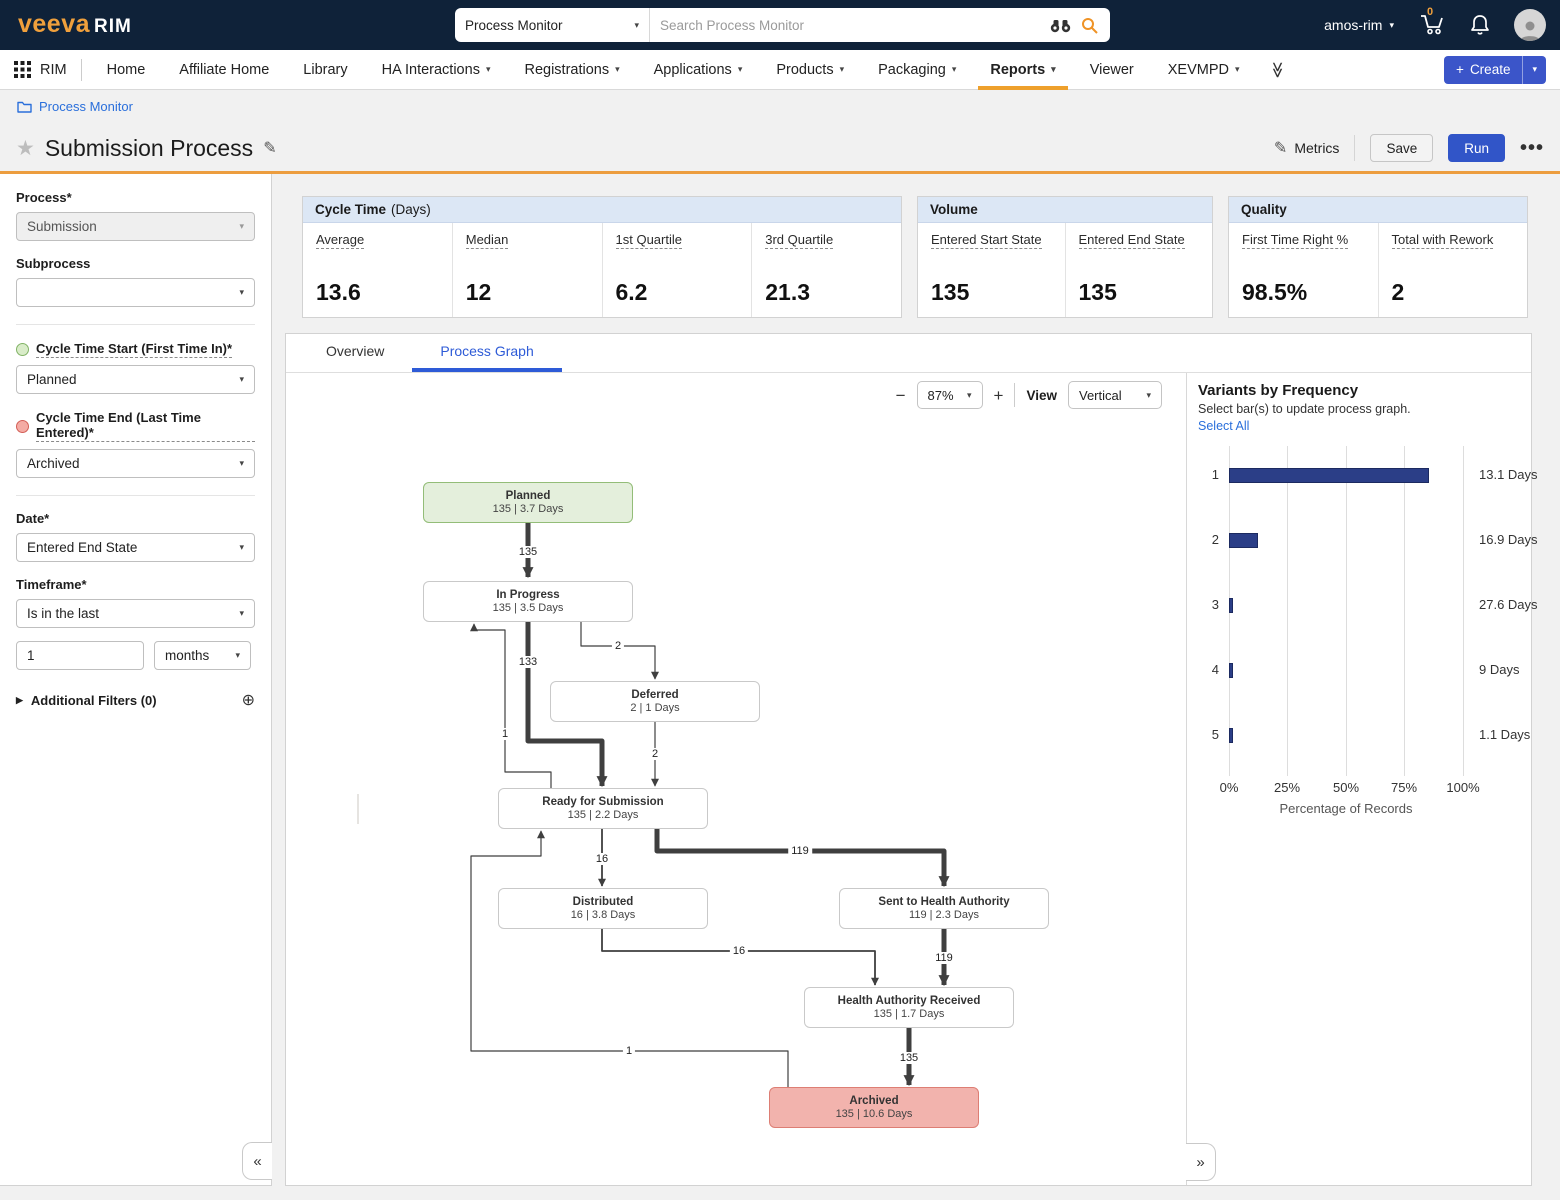  I want to click on edge-count: 1, so click(629, 1051).